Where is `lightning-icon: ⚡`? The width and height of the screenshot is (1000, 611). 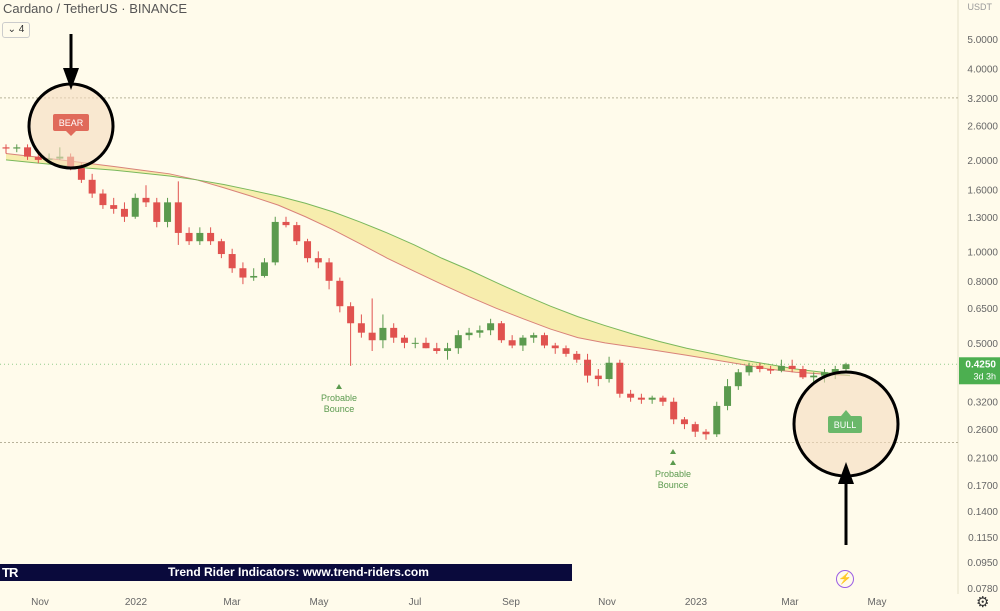
lightning-icon: ⚡ is located at coordinates (845, 579).